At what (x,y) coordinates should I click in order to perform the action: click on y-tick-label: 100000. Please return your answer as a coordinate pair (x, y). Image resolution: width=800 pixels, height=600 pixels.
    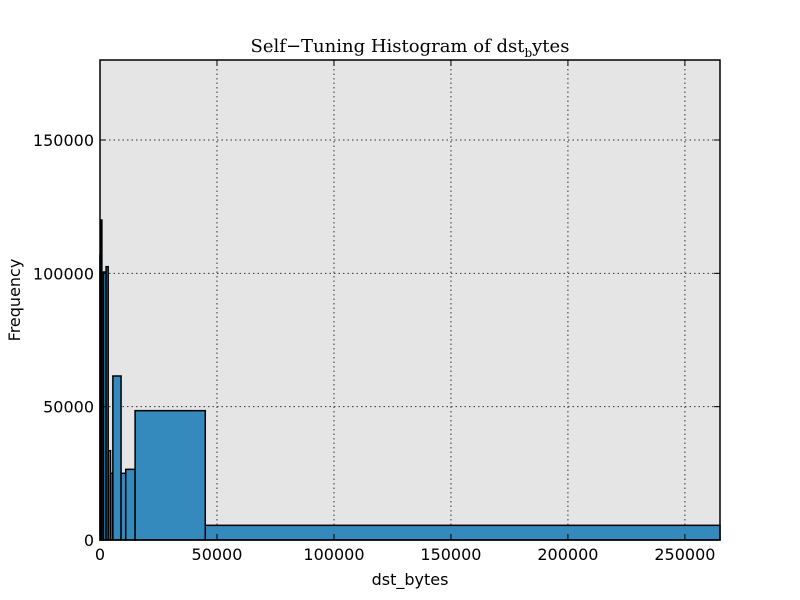
    Looking at the image, I should click on (63, 273).